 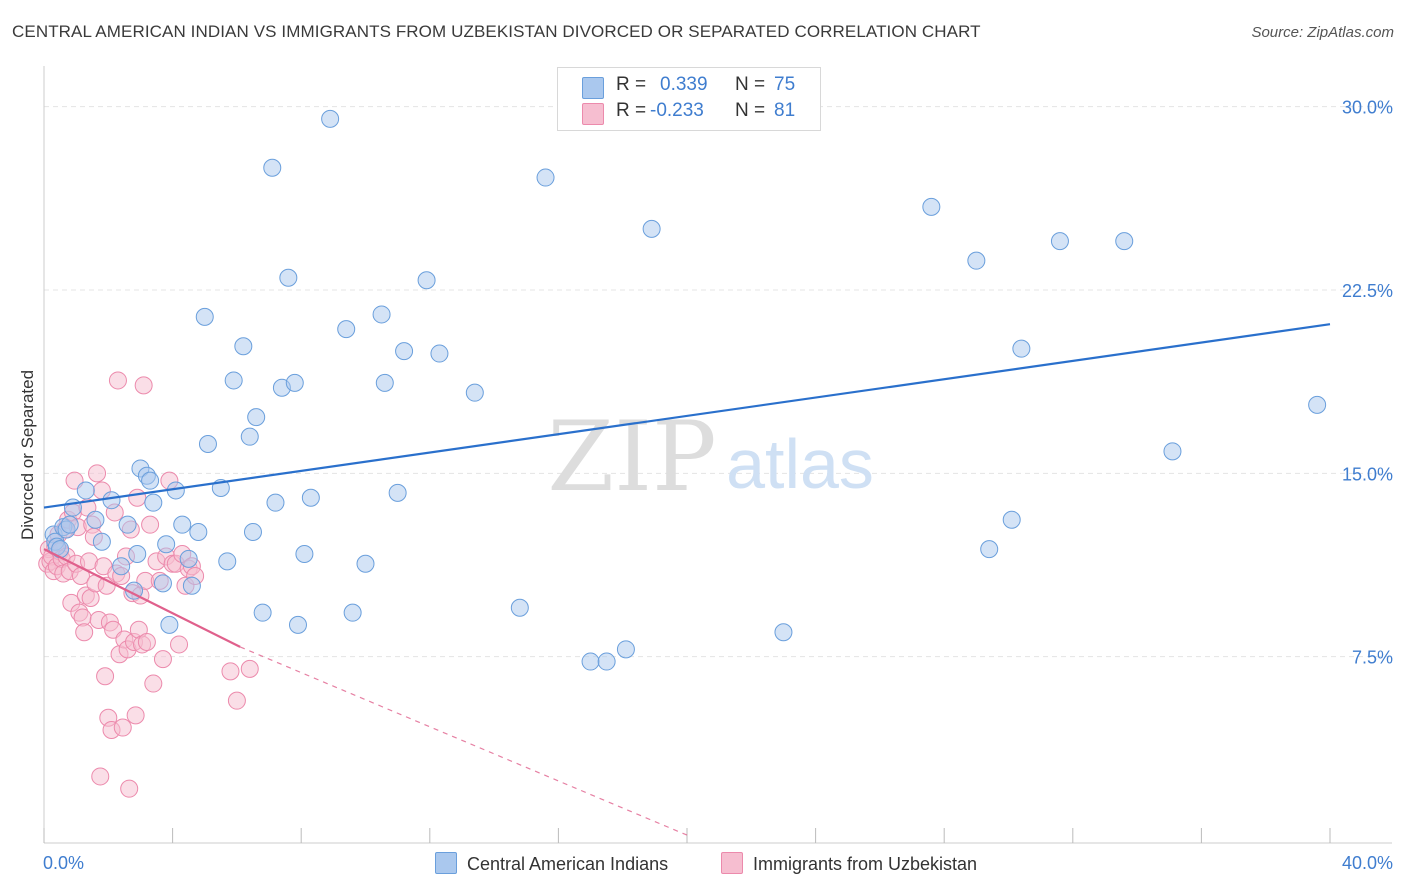 I want to click on trendline-uzbekistan, so click(x=142, y=598).